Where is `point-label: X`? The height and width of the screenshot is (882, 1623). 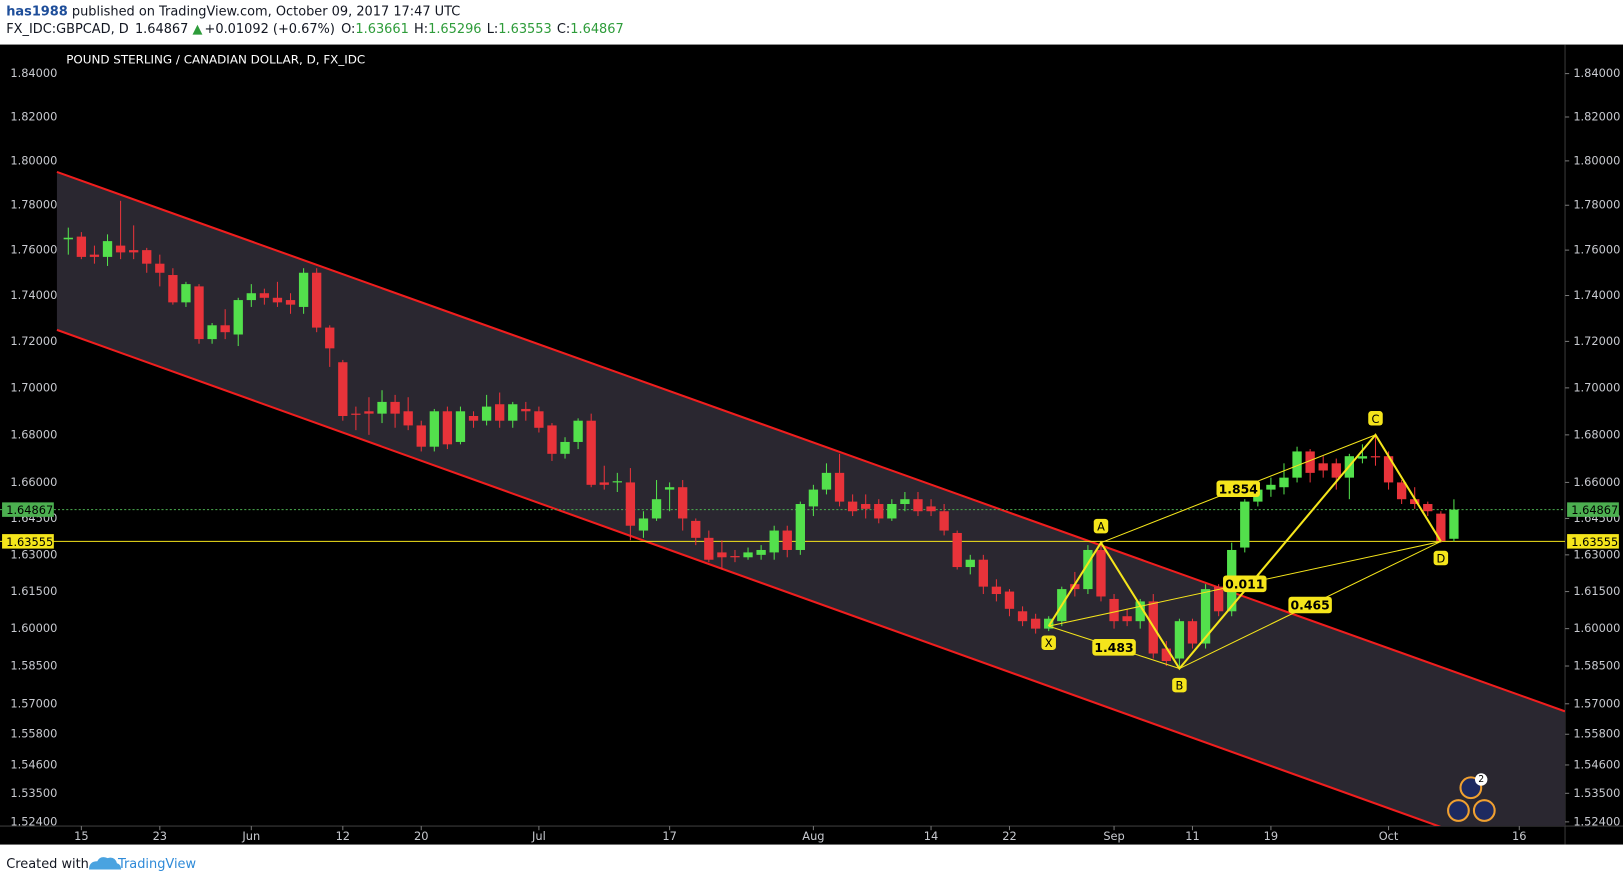
point-label: X is located at coordinates (1049, 643).